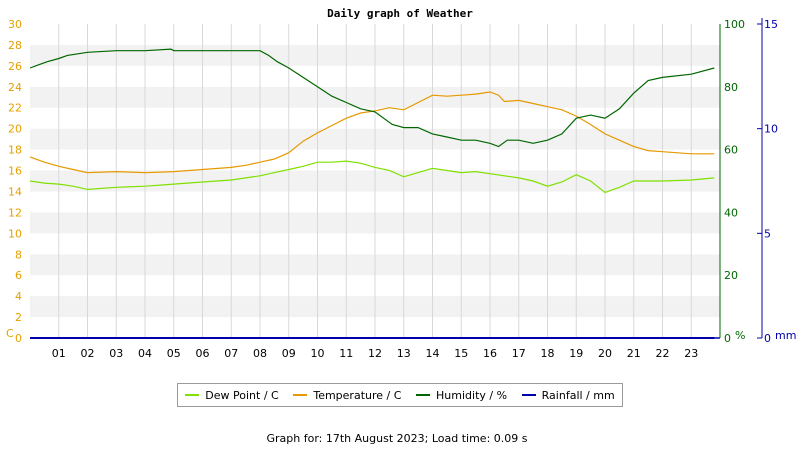 This screenshot has width=800, height=450. Describe the element at coordinates (578, 395) in the screenshot. I see `legend-label: Rainfall / mm` at that location.